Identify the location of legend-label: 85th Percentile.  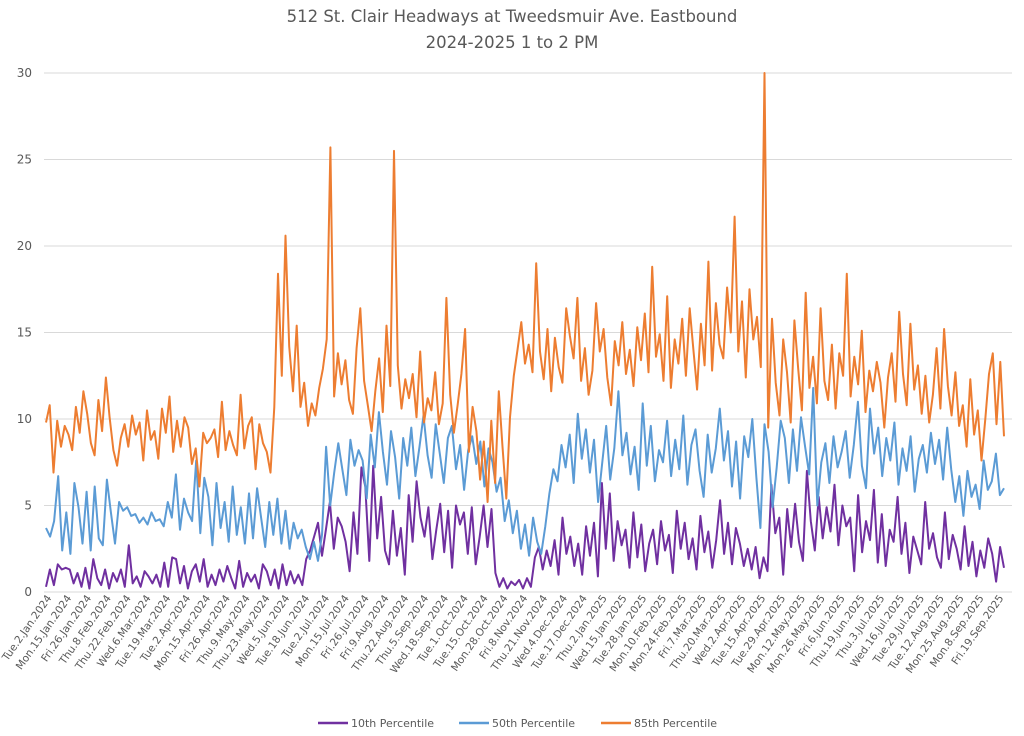
(675, 723).